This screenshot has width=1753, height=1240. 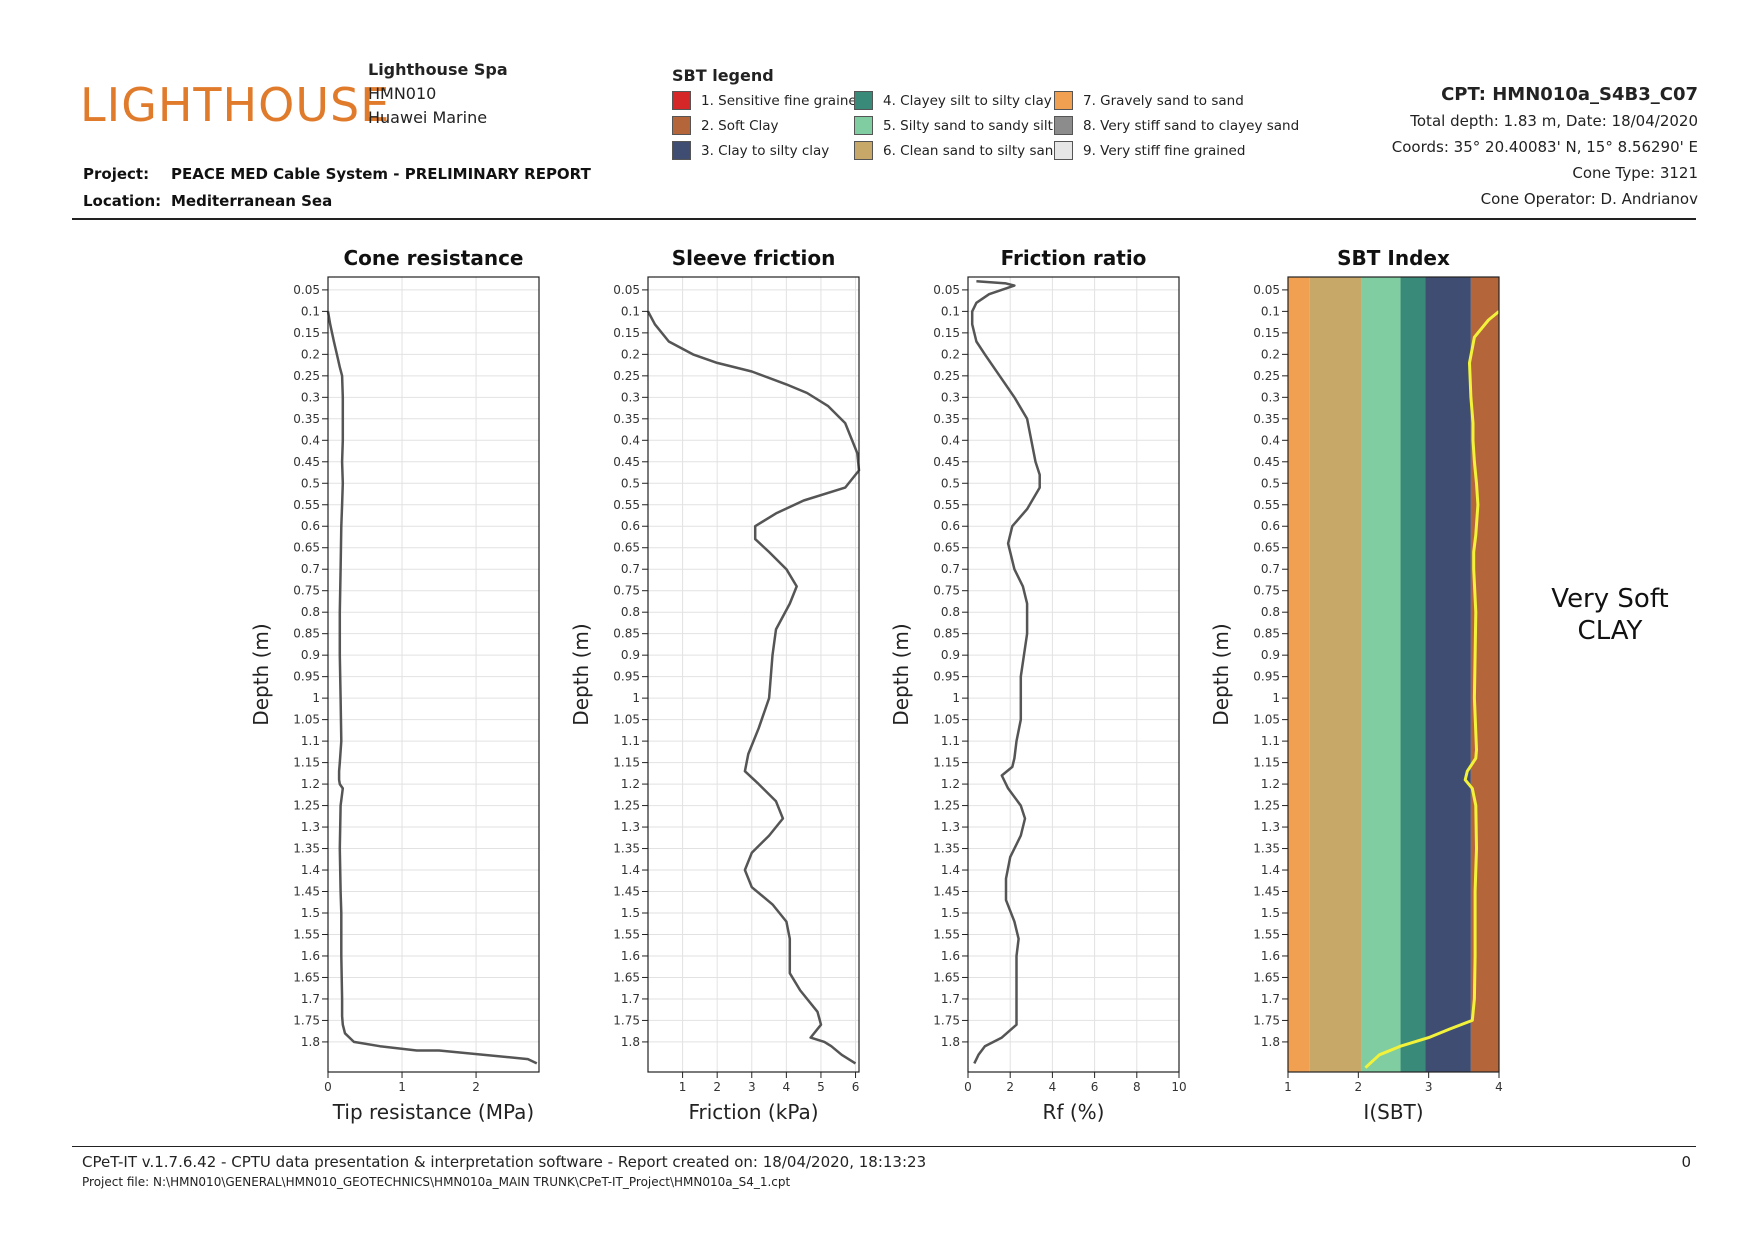 What do you see at coordinates (1095, 1087) in the screenshot?
I see `x-tick-label: 6` at bounding box center [1095, 1087].